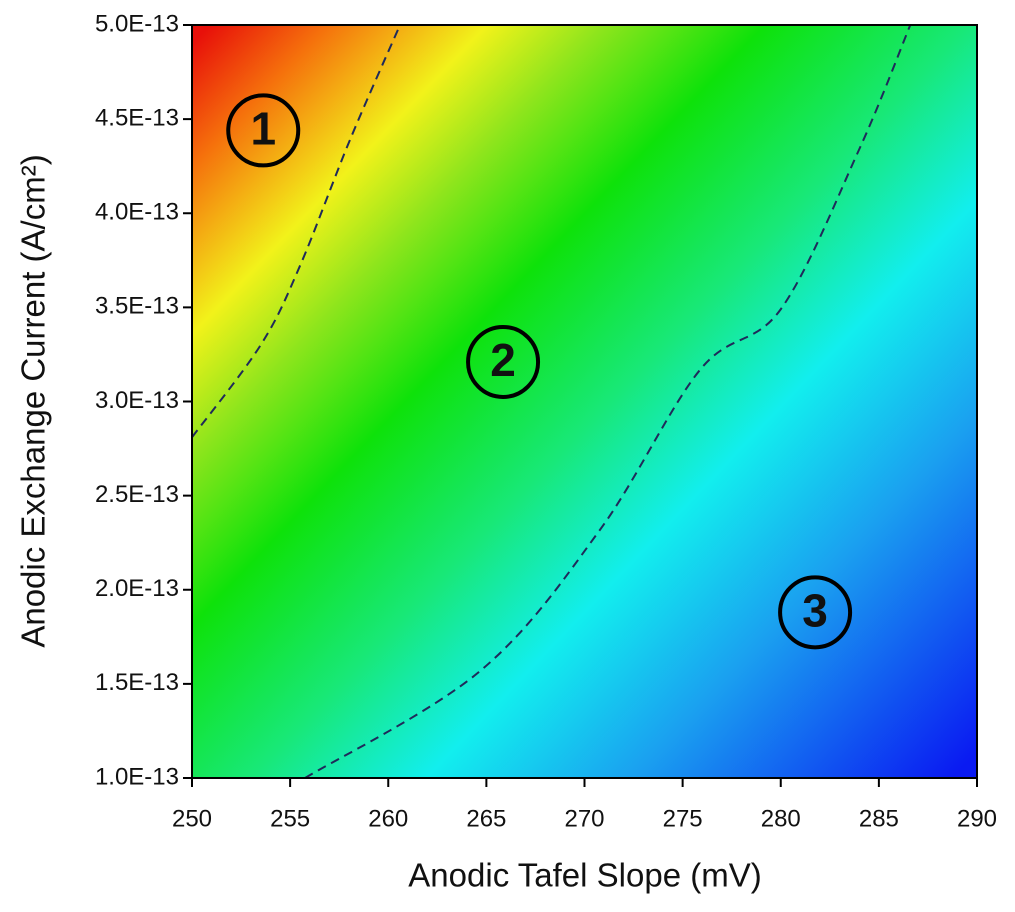  Describe the element at coordinates (192, 818) in the screenshot. I see `x-tick-label: 250` at that location.